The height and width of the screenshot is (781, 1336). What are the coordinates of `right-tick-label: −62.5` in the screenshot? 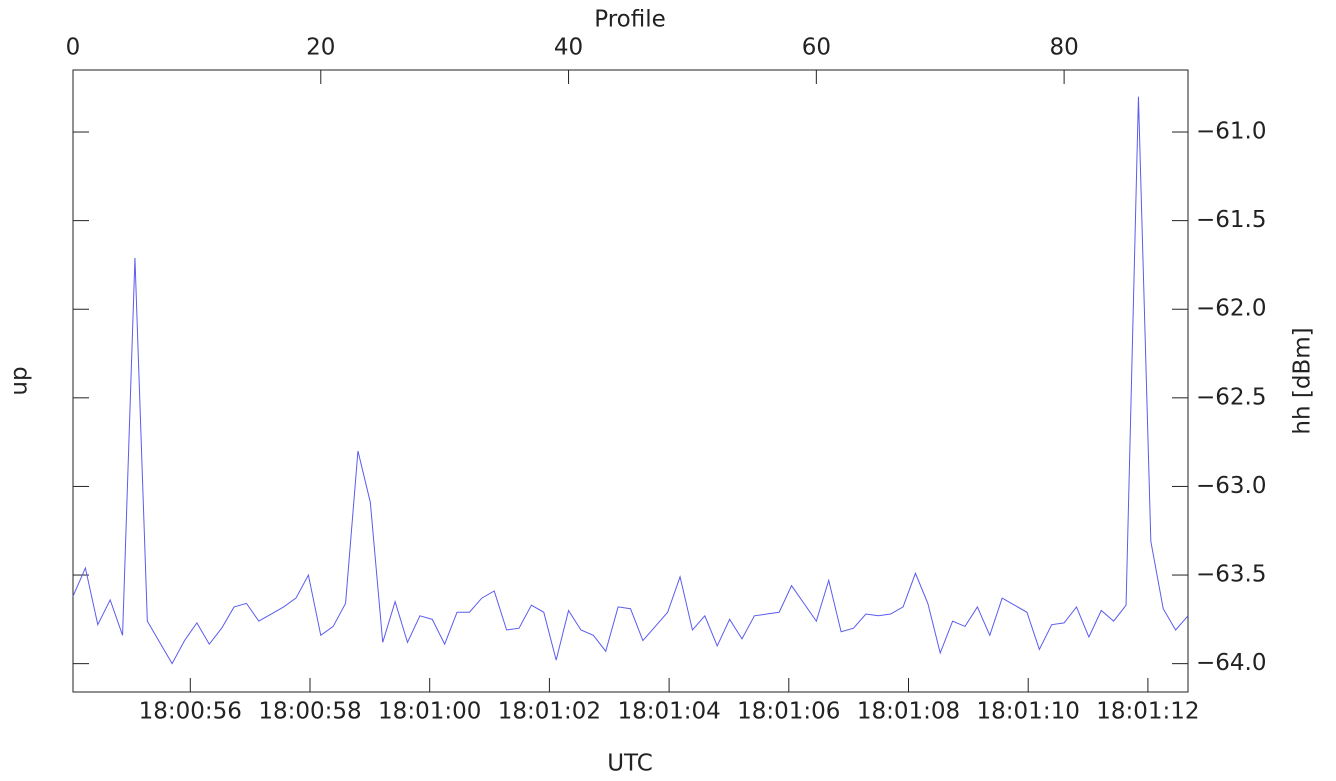 It's located at (1231, 397).